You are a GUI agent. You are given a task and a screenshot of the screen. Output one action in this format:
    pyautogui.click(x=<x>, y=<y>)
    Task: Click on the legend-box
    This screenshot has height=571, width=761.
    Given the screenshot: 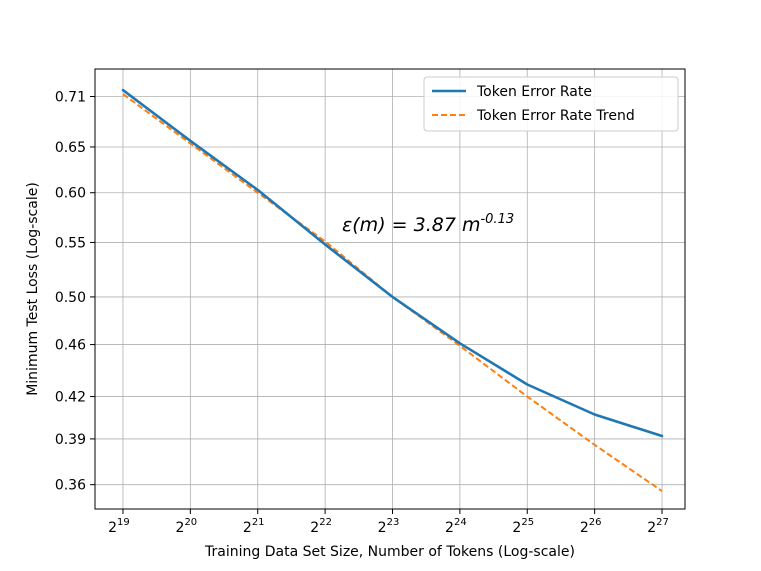 What is the action you would take?
    pyautogui.click(x=551, y=104)
    